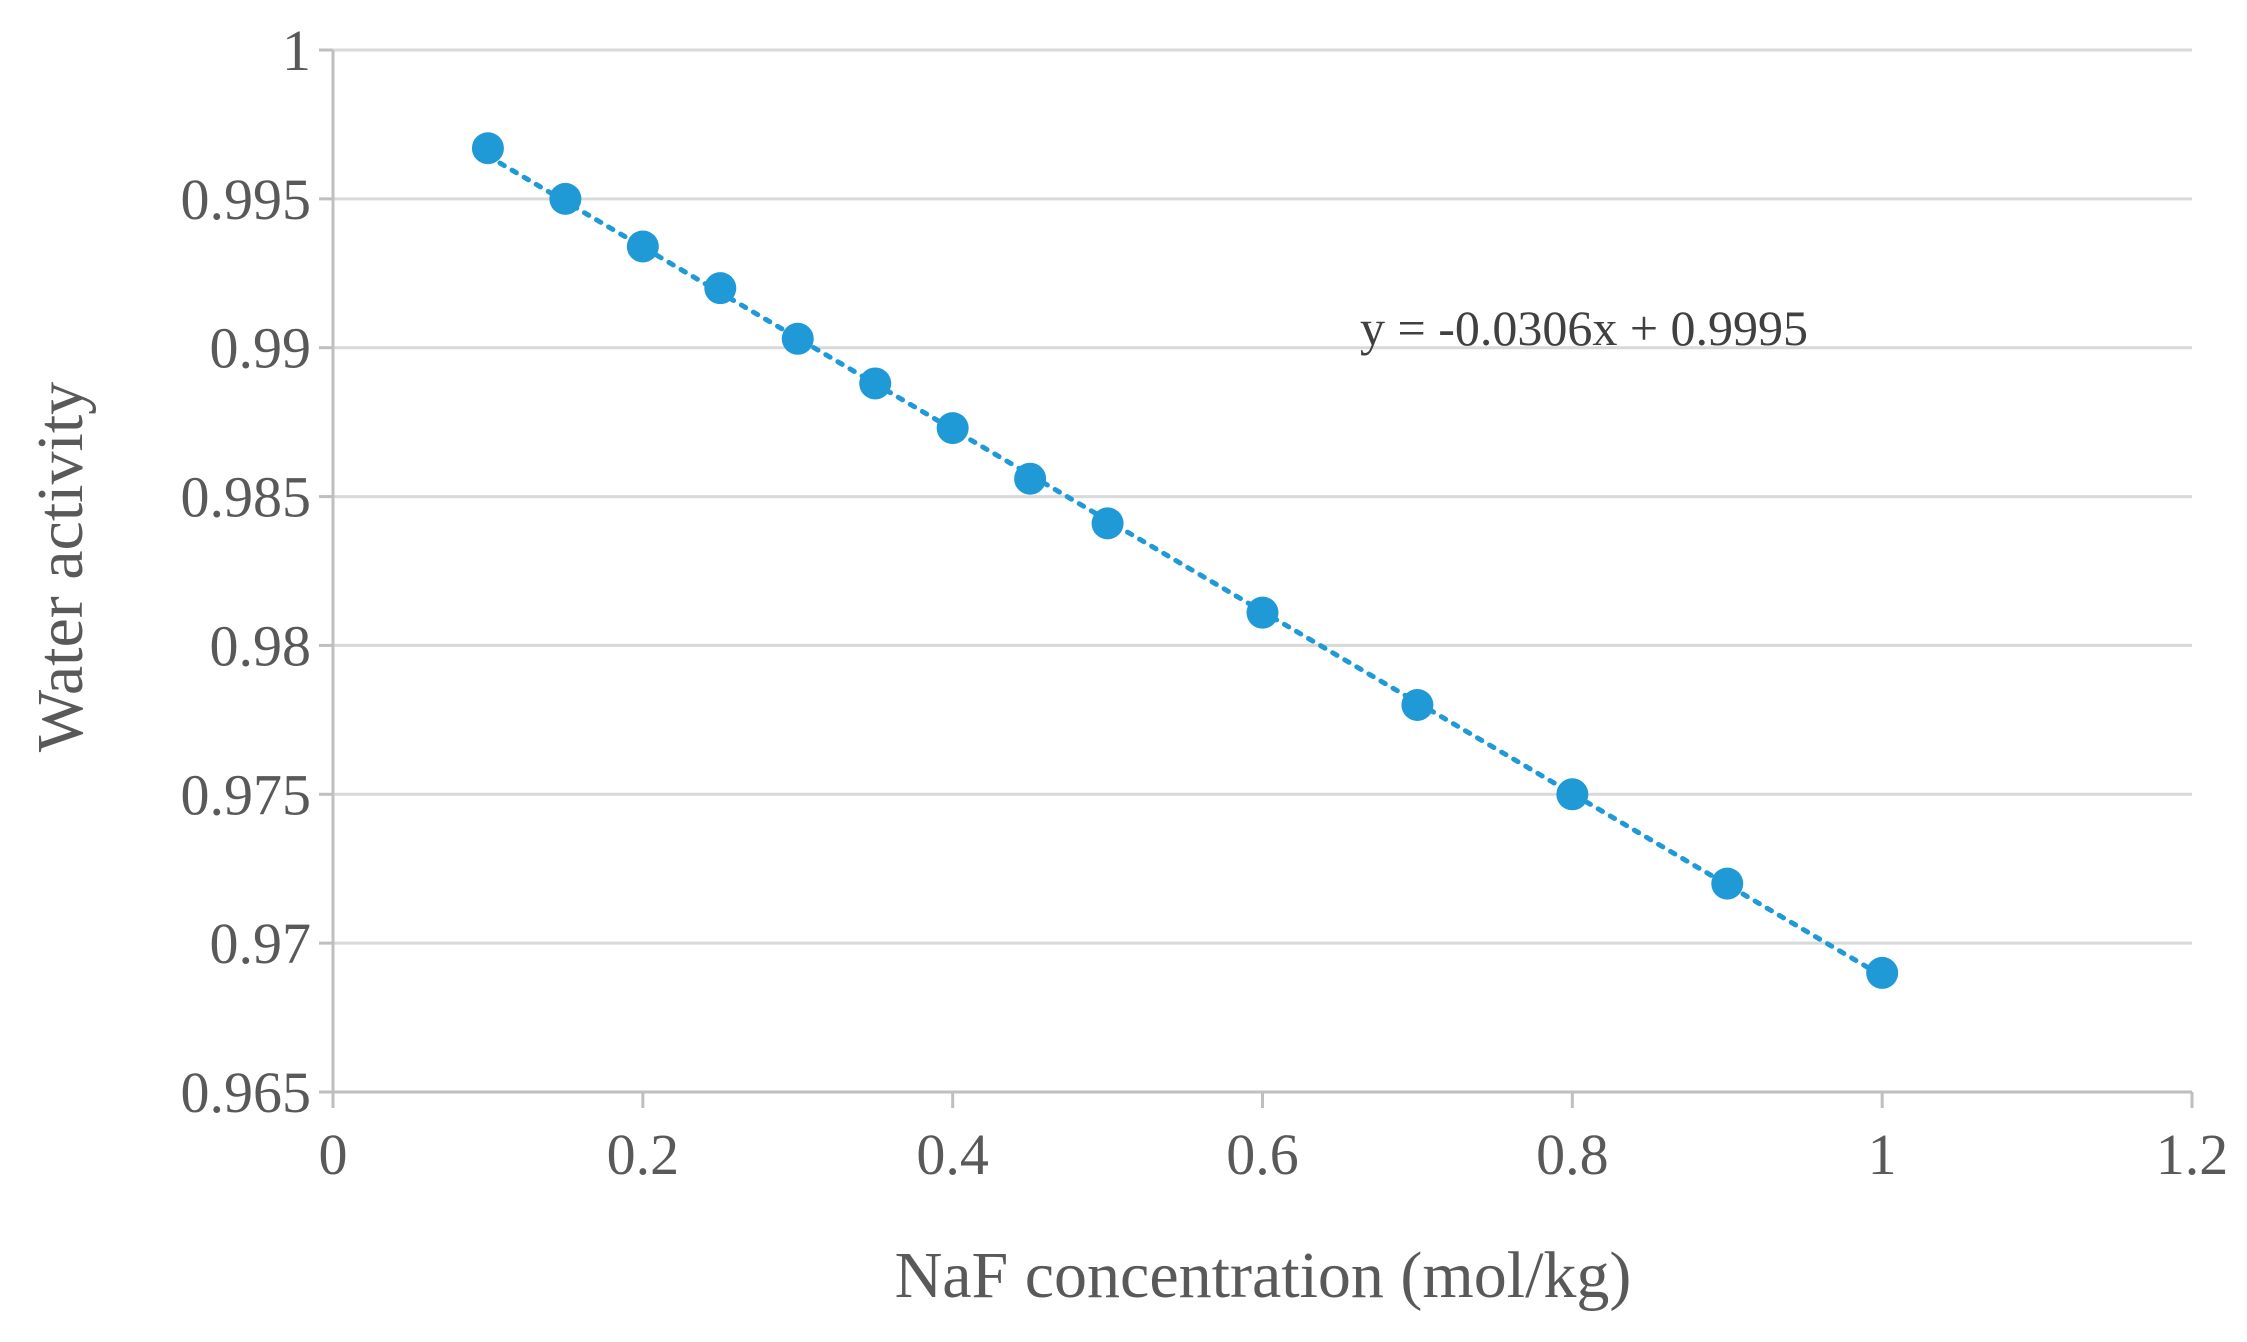 This screenshot has height=1342, width=2247. Describe the element at coordinates (246, 1092) in the screenshot. I see `y-tick-label: 0.965` at that location.